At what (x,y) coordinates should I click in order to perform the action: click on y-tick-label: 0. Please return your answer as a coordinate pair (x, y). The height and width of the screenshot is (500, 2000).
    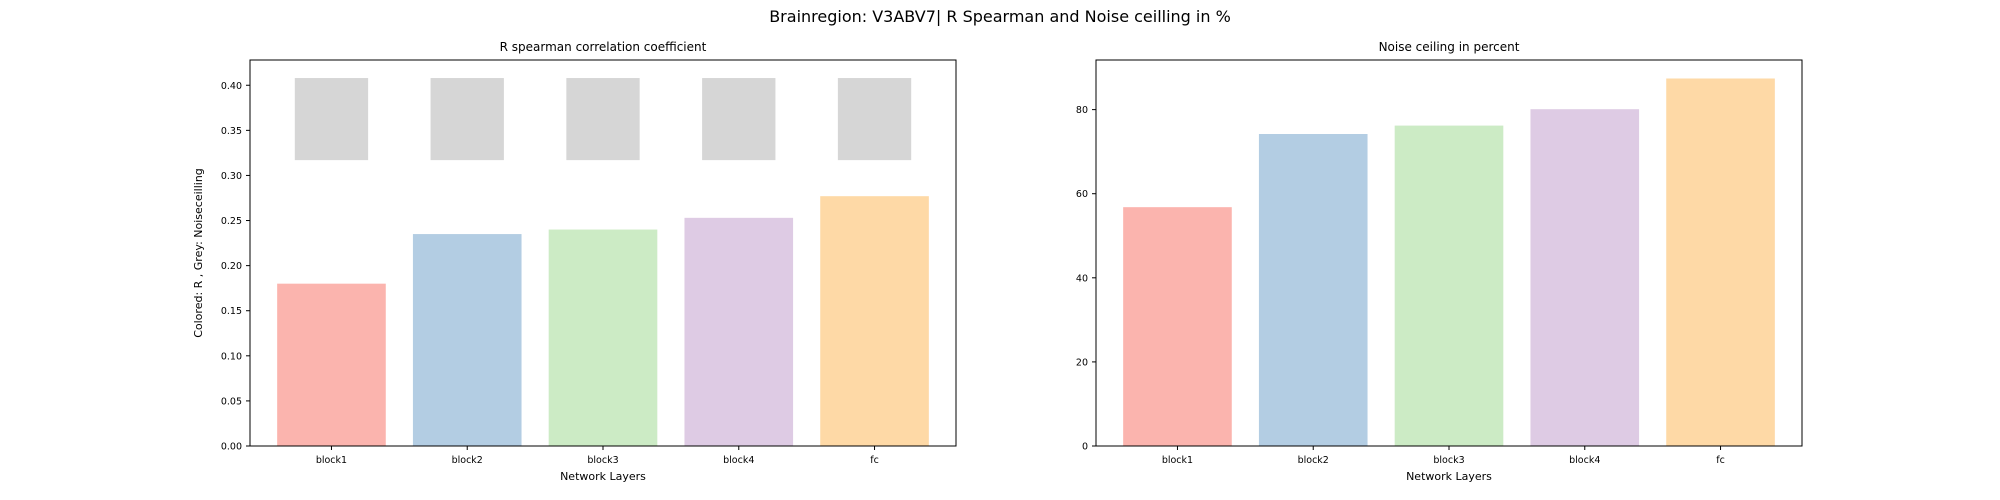
    Looking at the image, I should click on (1085, 447).